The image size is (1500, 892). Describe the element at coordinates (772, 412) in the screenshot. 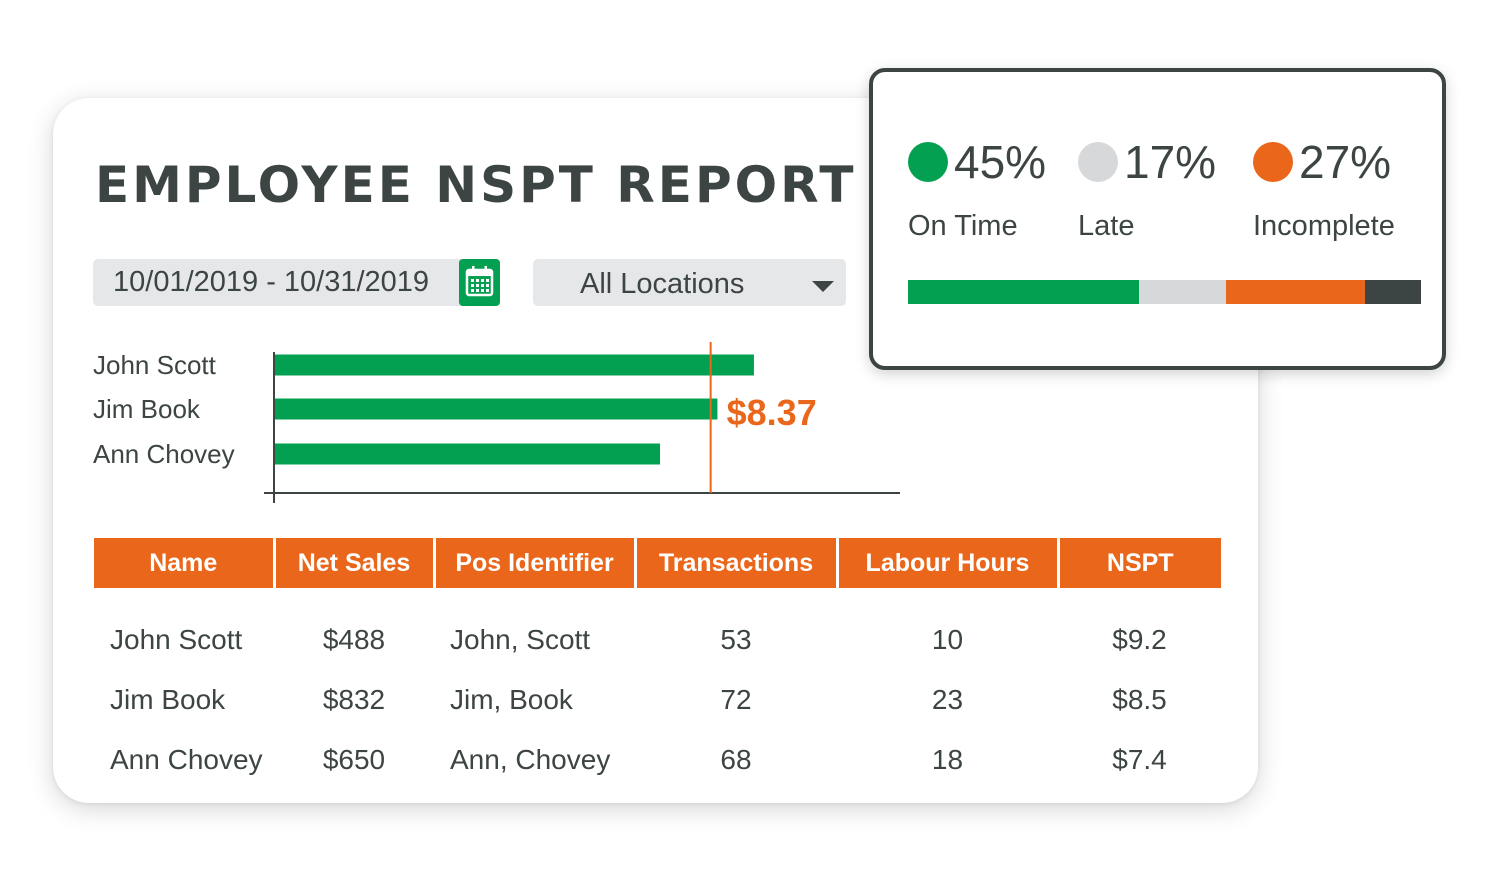

I see `chart-average-label: $8.37` at that location.